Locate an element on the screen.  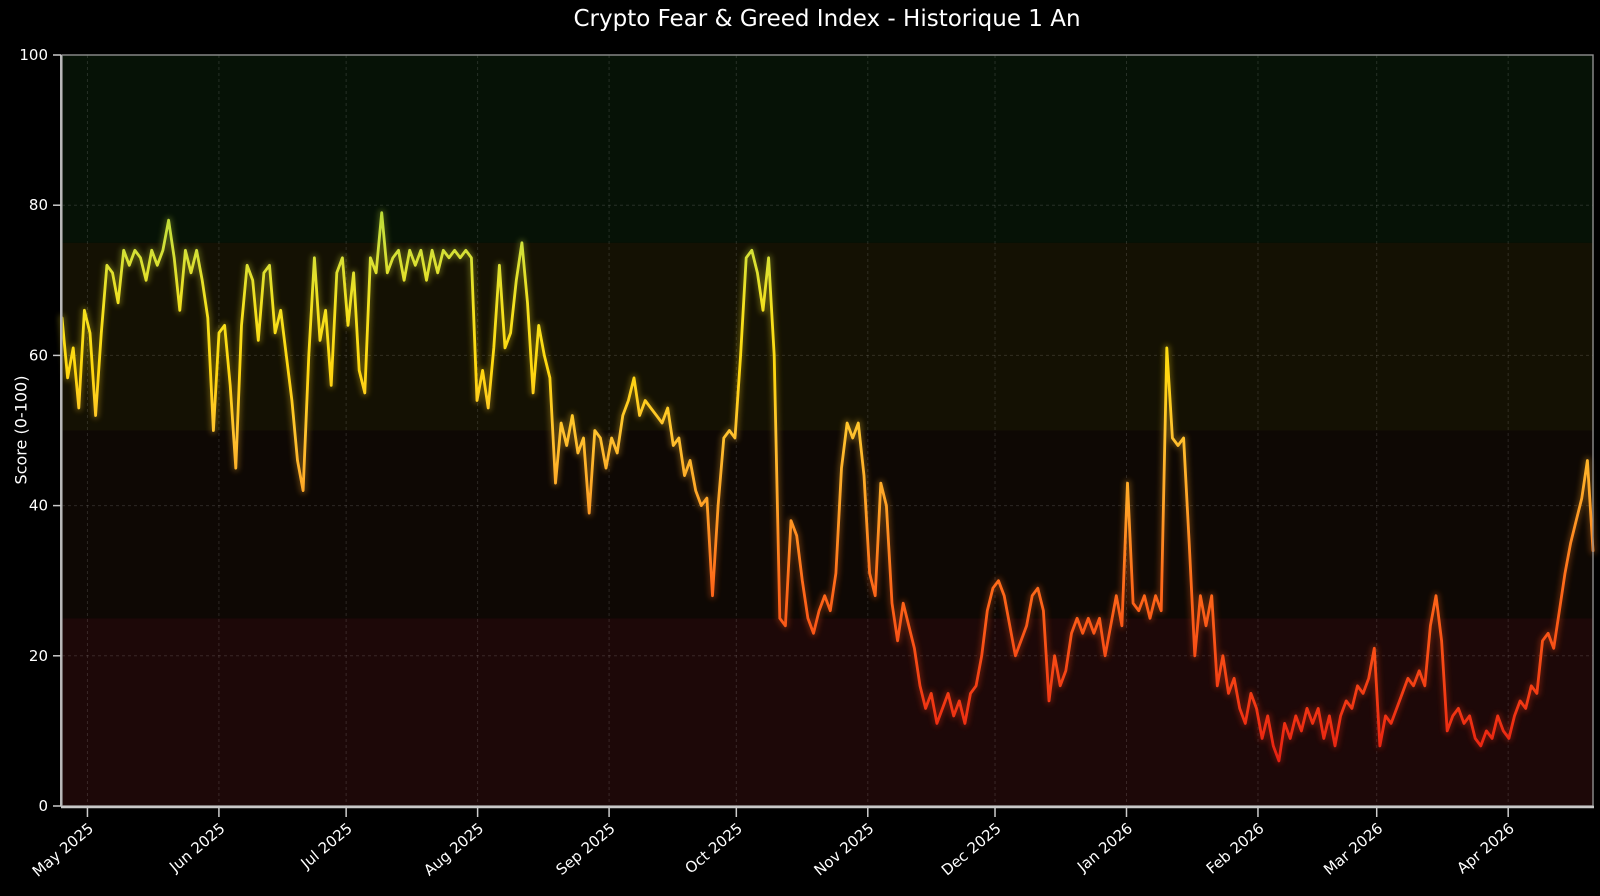
x-tick-label: Dec 2025 is located at coordinates (971, 849).